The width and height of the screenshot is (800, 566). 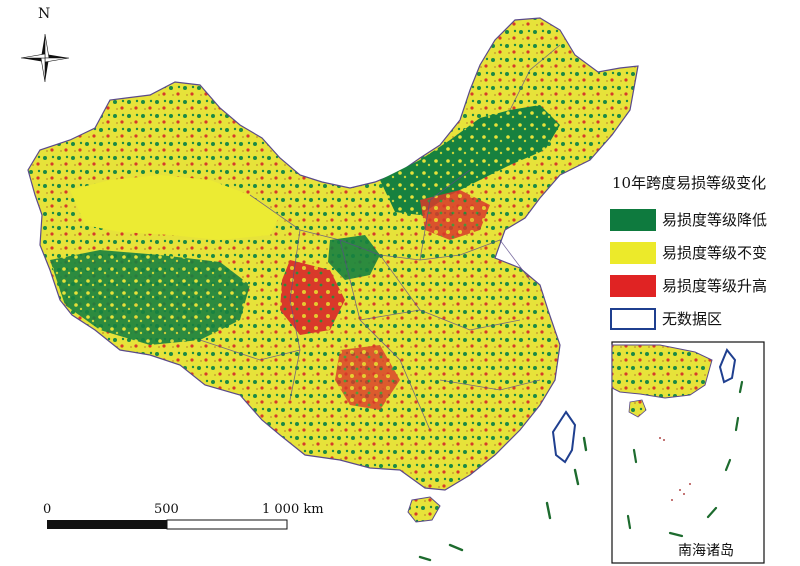 What do you see at coordinates (354, 257) in the screenshot?
I see `green-region-central` at bounding box center [354, 257].